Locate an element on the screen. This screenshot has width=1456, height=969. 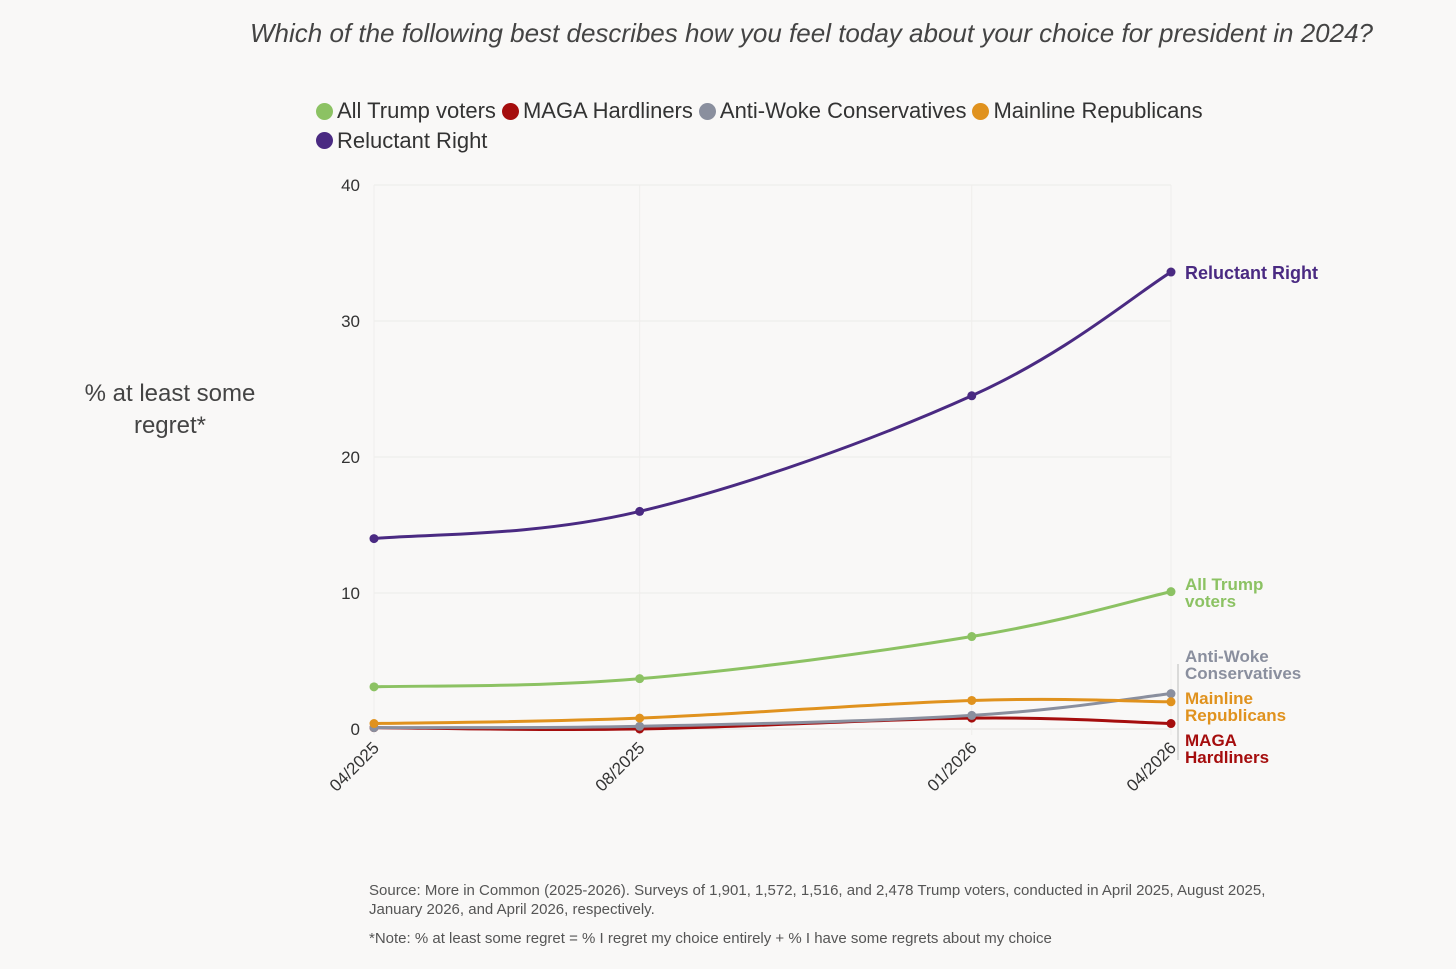
series-end-label: Republicans is located at coordinates (1235, 715).